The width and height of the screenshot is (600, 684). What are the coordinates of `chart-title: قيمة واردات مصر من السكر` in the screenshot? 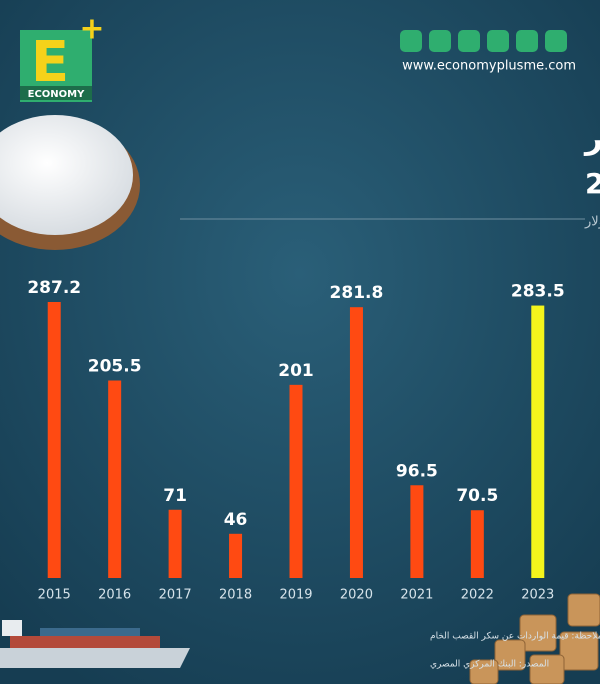 It's located at (591, 139).